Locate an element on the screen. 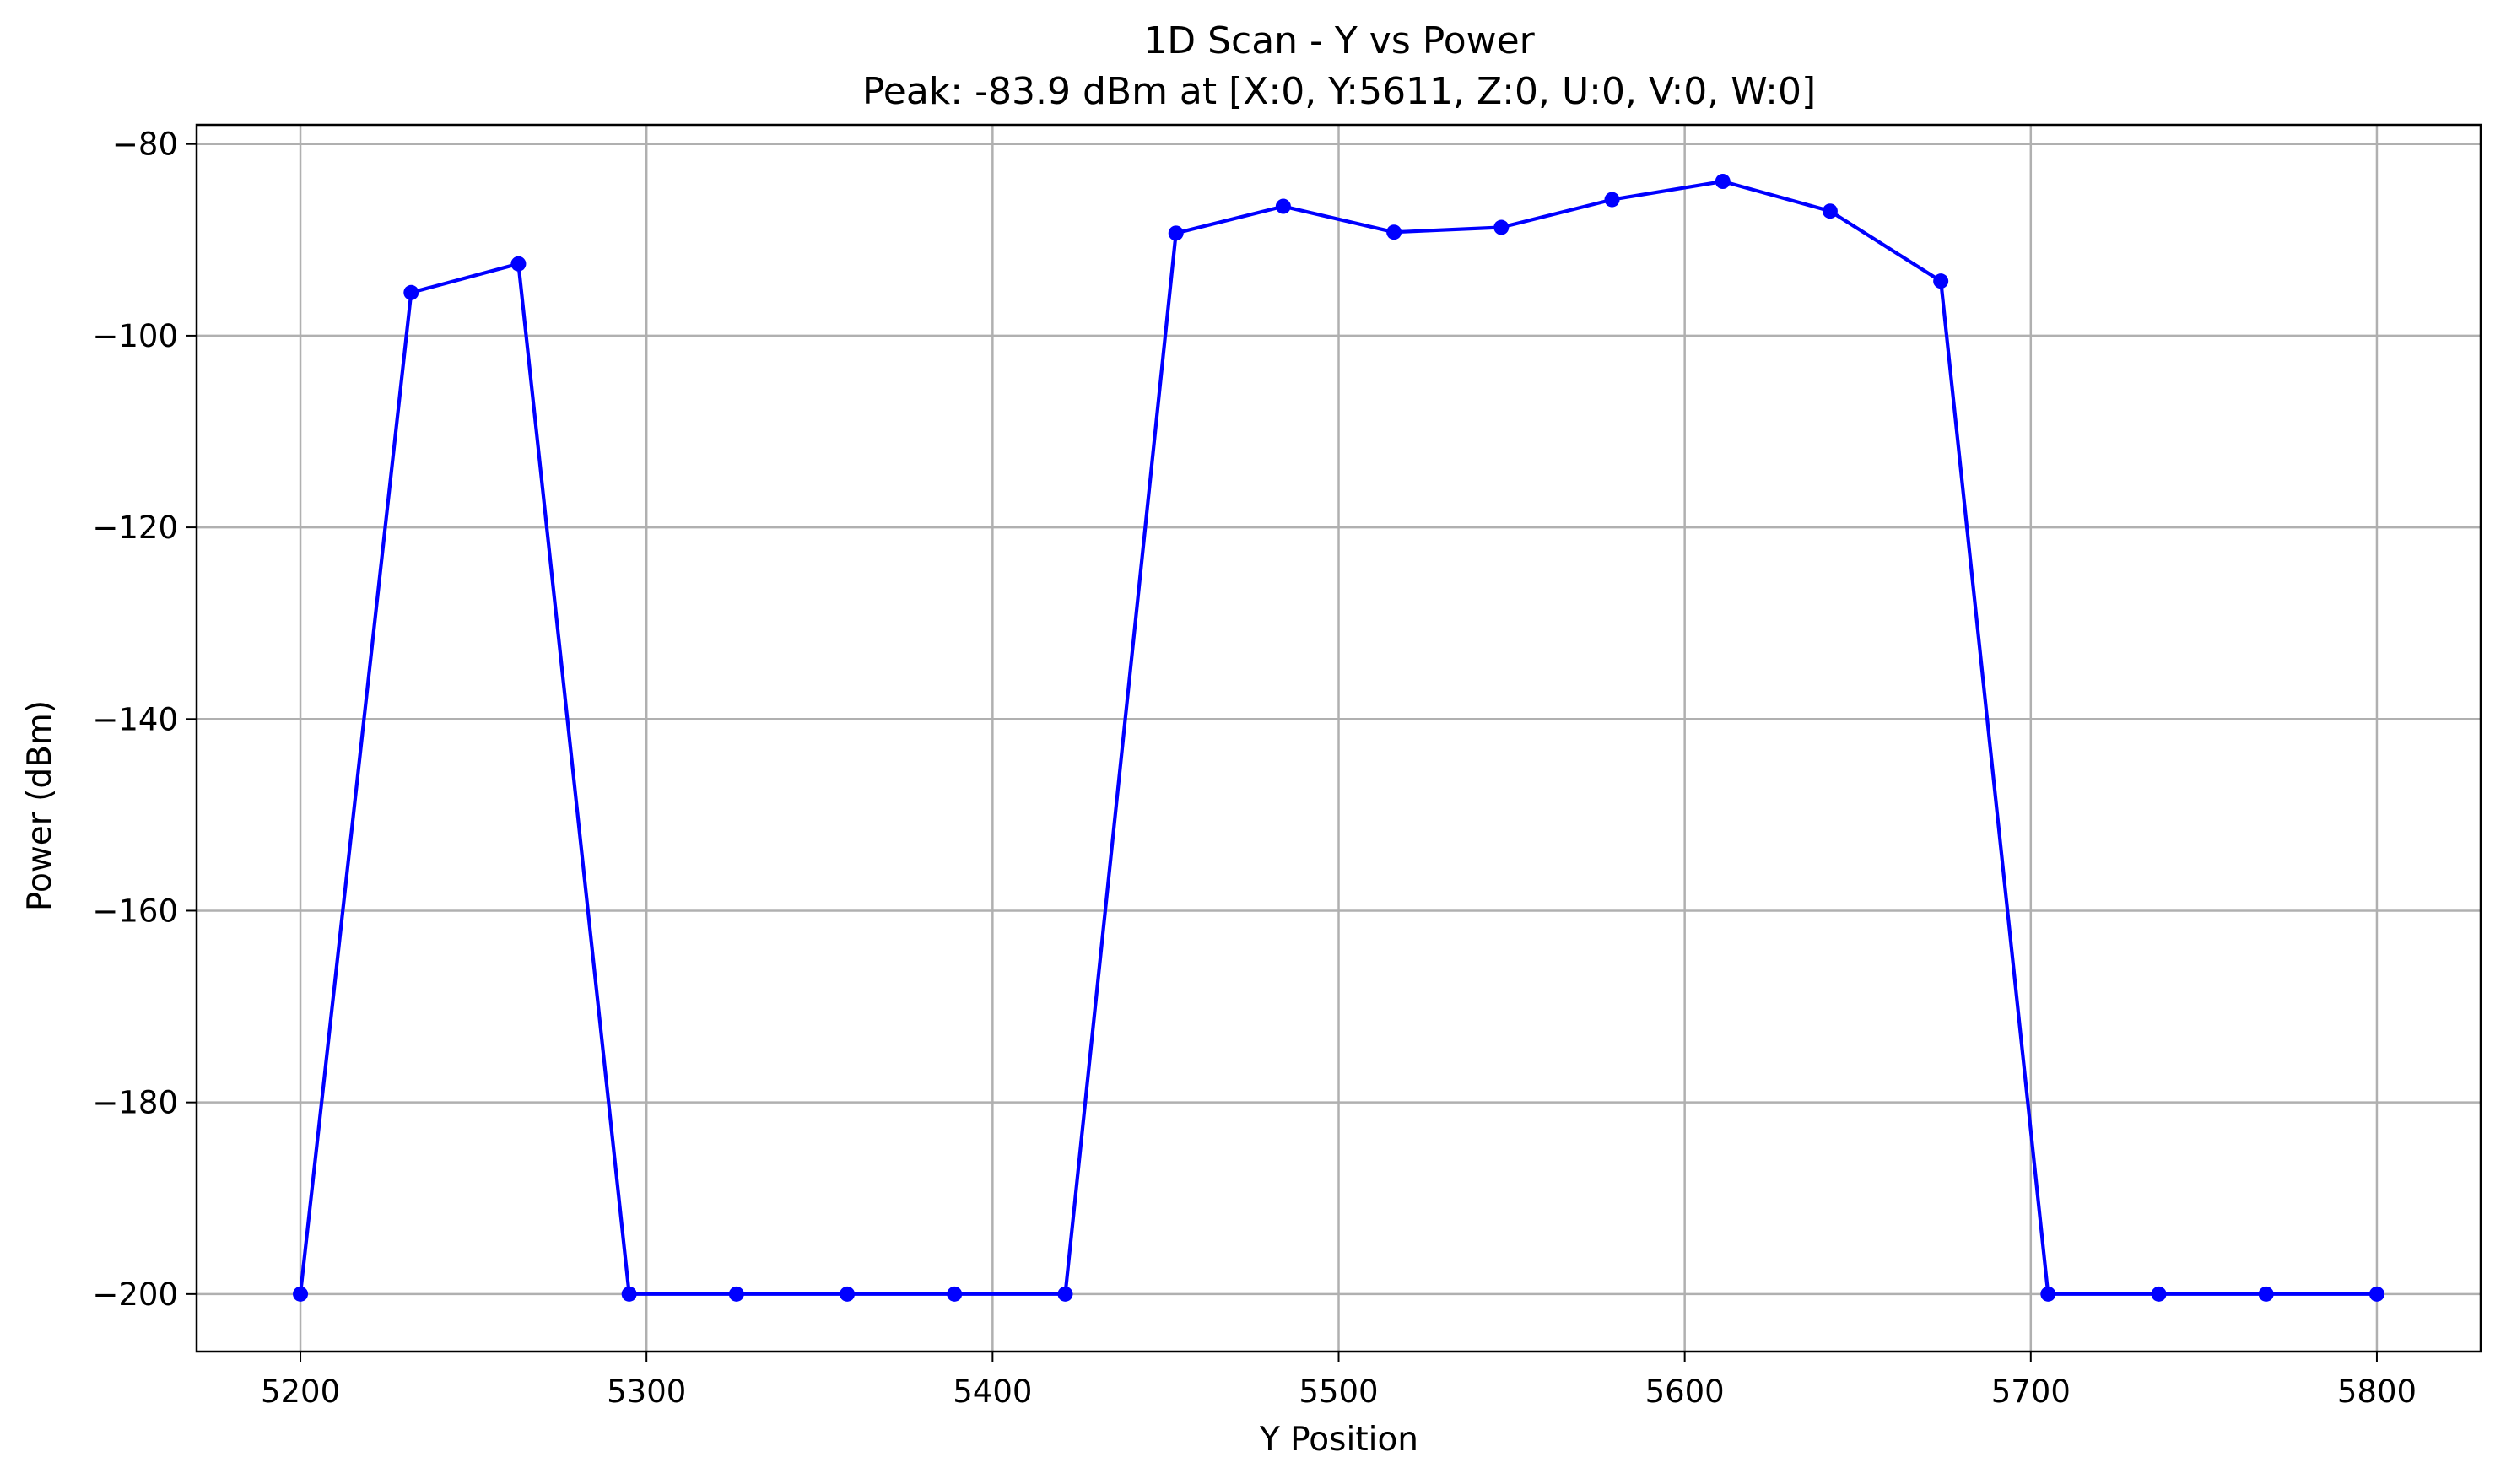 This screenshot has width=2506, height=1484. y-tick-label: −140 is located at coordinates (135, 719).